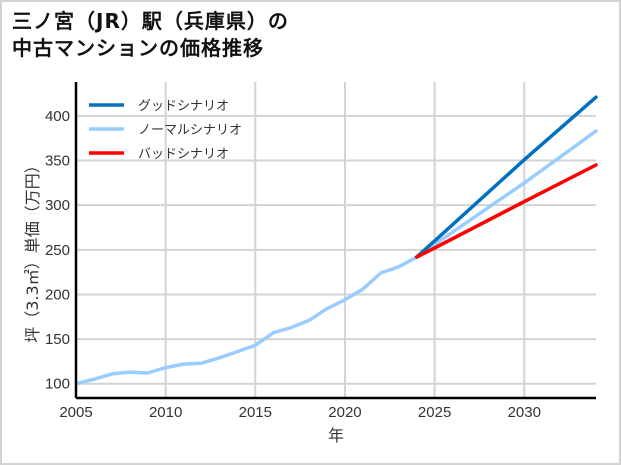 The width and height of the screenshot is (621, 465). I want to click on y-tick-label: 300, so click(57, 205).